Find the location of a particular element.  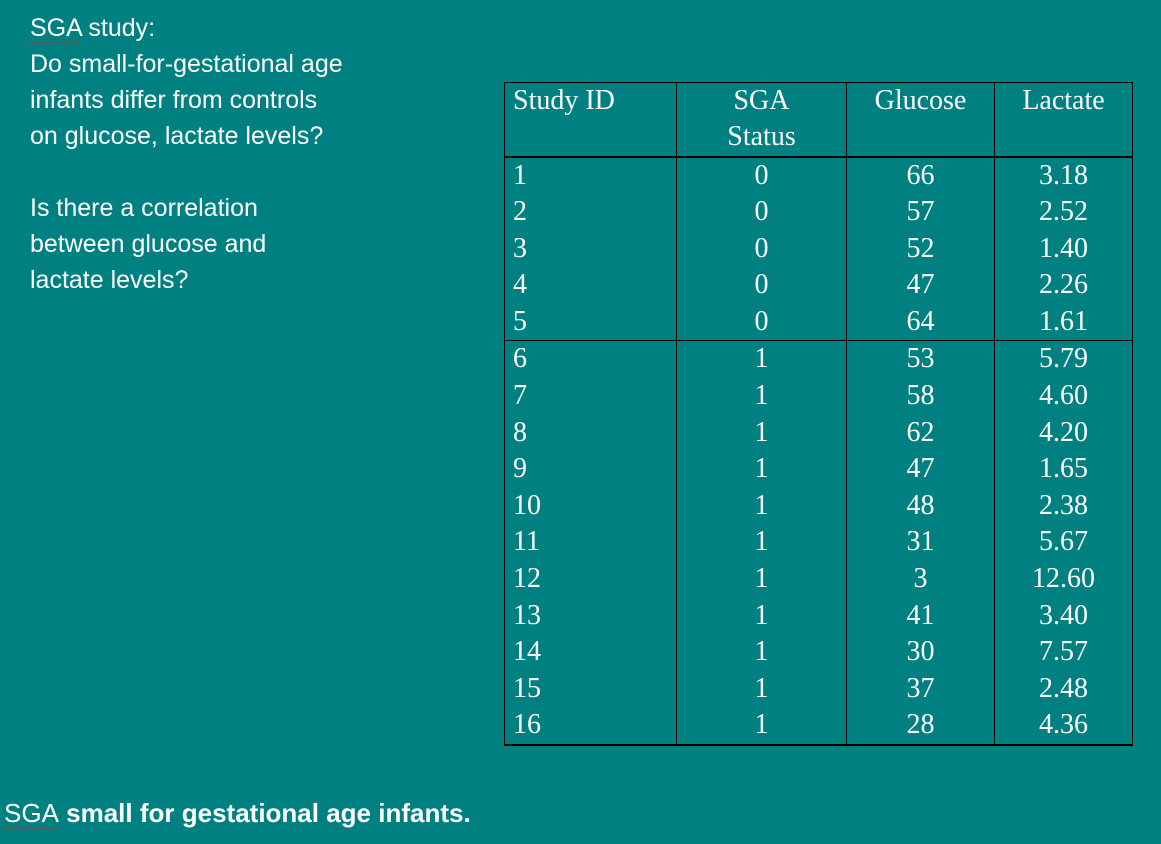

table-row: 10 1 48 2.38 is located at coordinates (818, 506).